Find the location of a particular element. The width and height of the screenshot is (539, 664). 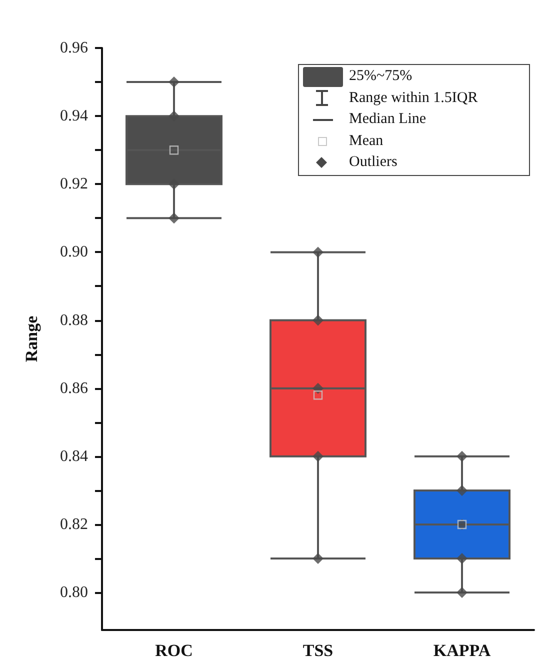

legend-label: 25%~75% is located at coordinates (380, 77).